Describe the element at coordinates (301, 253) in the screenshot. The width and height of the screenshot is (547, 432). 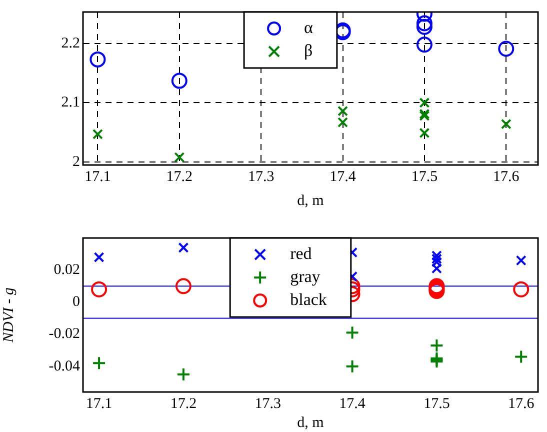
I see `legend-label: red` at that location.